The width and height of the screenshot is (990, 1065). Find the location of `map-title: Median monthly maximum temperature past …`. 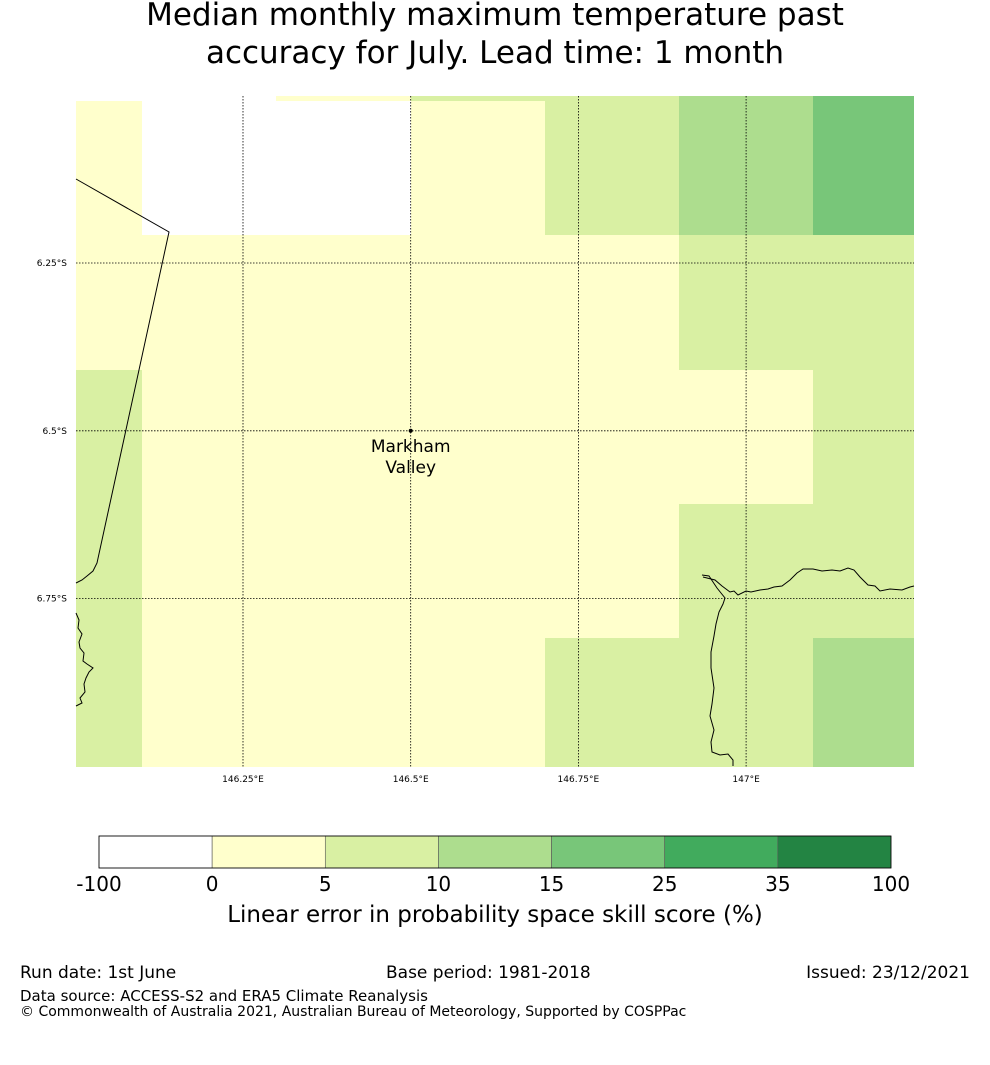

map-title: Median monthly maximum temperature past … is located at coordinates (495, 36).